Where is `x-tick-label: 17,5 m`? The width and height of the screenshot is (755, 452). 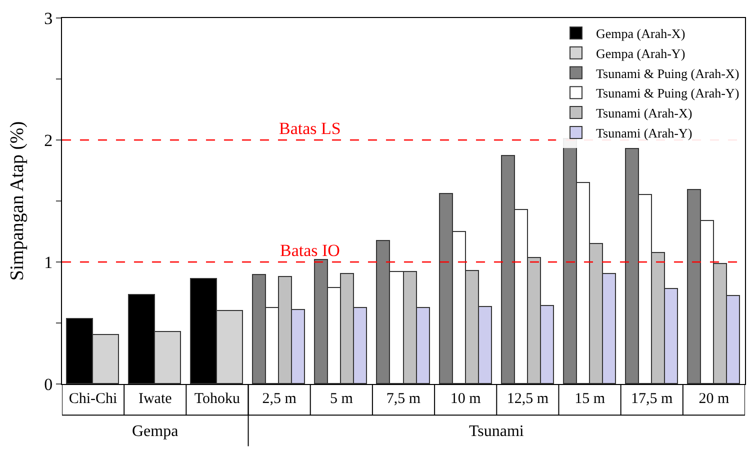 x-tick-label: 17,5 m is located at coordinates (652, 399).